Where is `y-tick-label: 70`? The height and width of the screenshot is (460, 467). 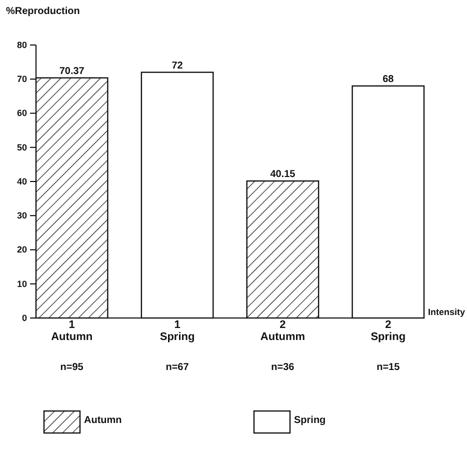 y-tick-label: 70 is located at coordinates (21, 79).